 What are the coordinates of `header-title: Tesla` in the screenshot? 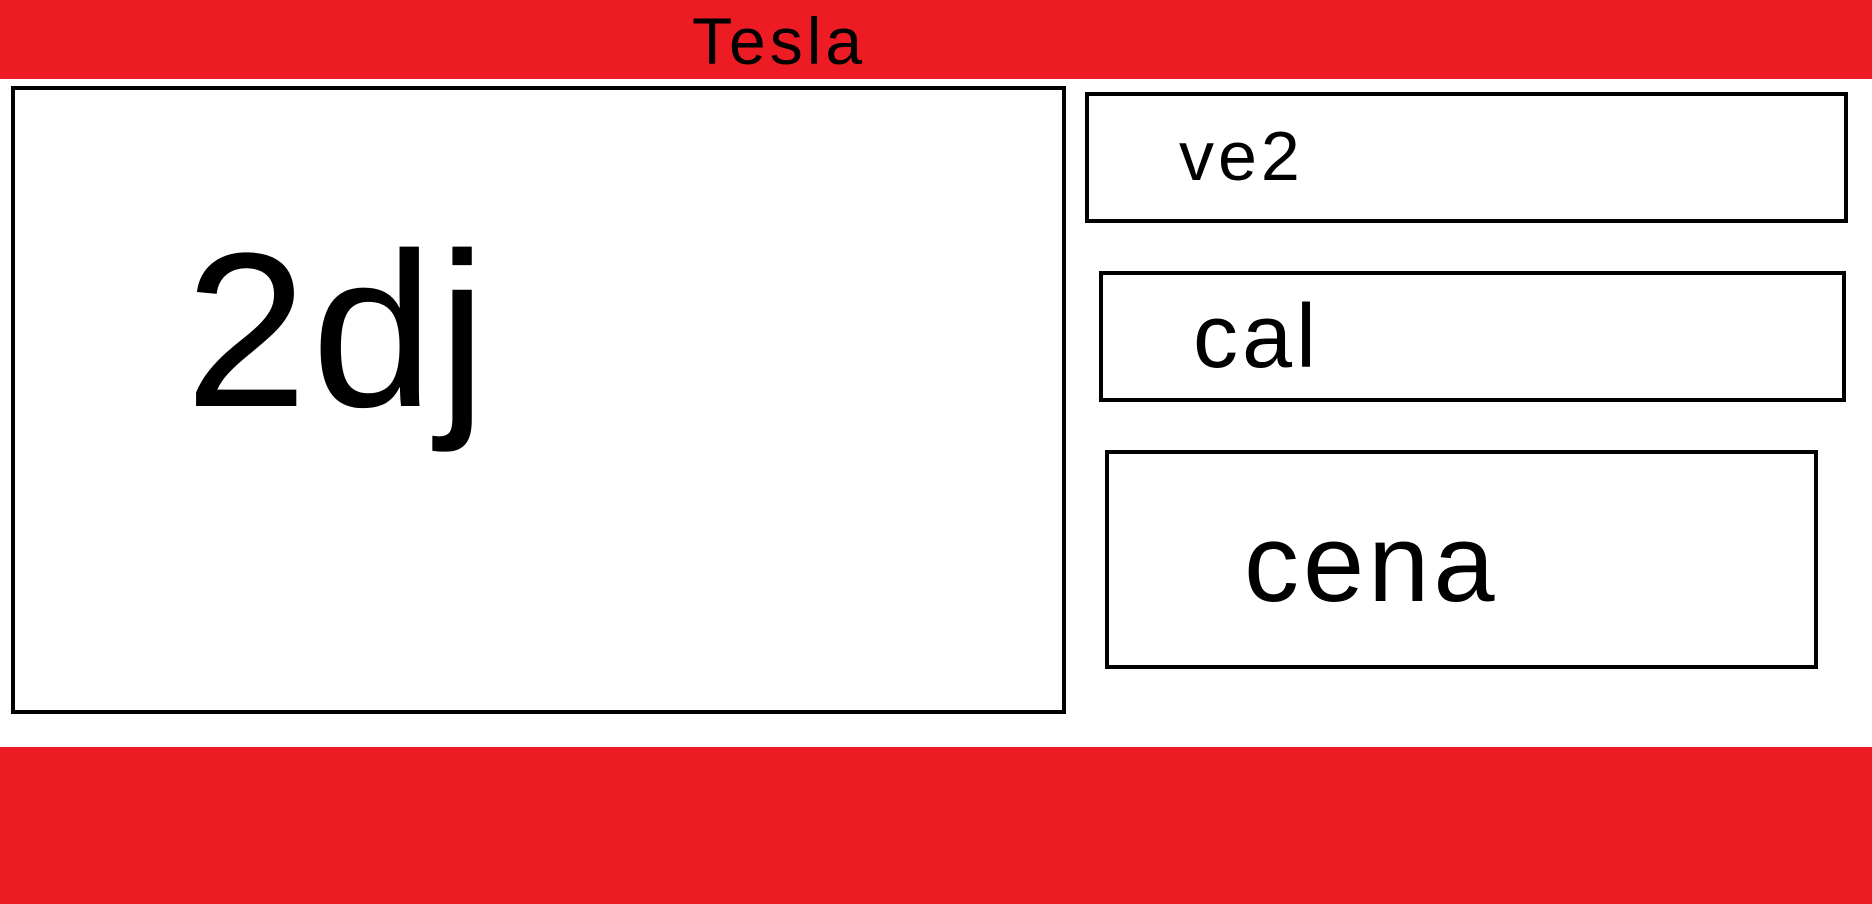 It's located at (779, 41).